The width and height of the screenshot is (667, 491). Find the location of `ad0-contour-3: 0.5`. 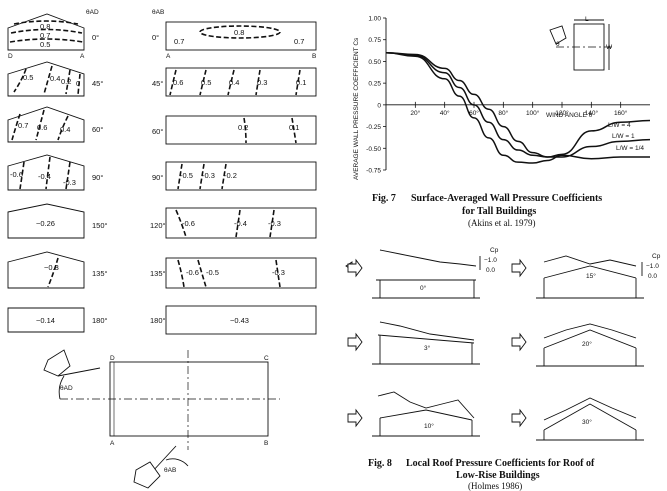

ad0-contour-3: 0.5 is located at coordinates (45, 44).